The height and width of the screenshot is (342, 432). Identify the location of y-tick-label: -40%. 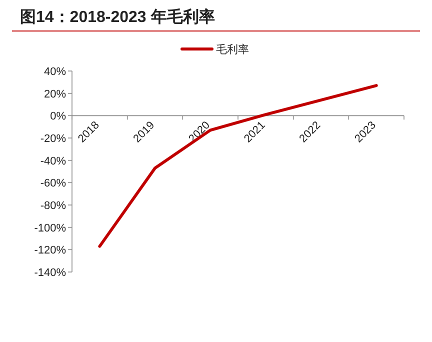
(53, 161).